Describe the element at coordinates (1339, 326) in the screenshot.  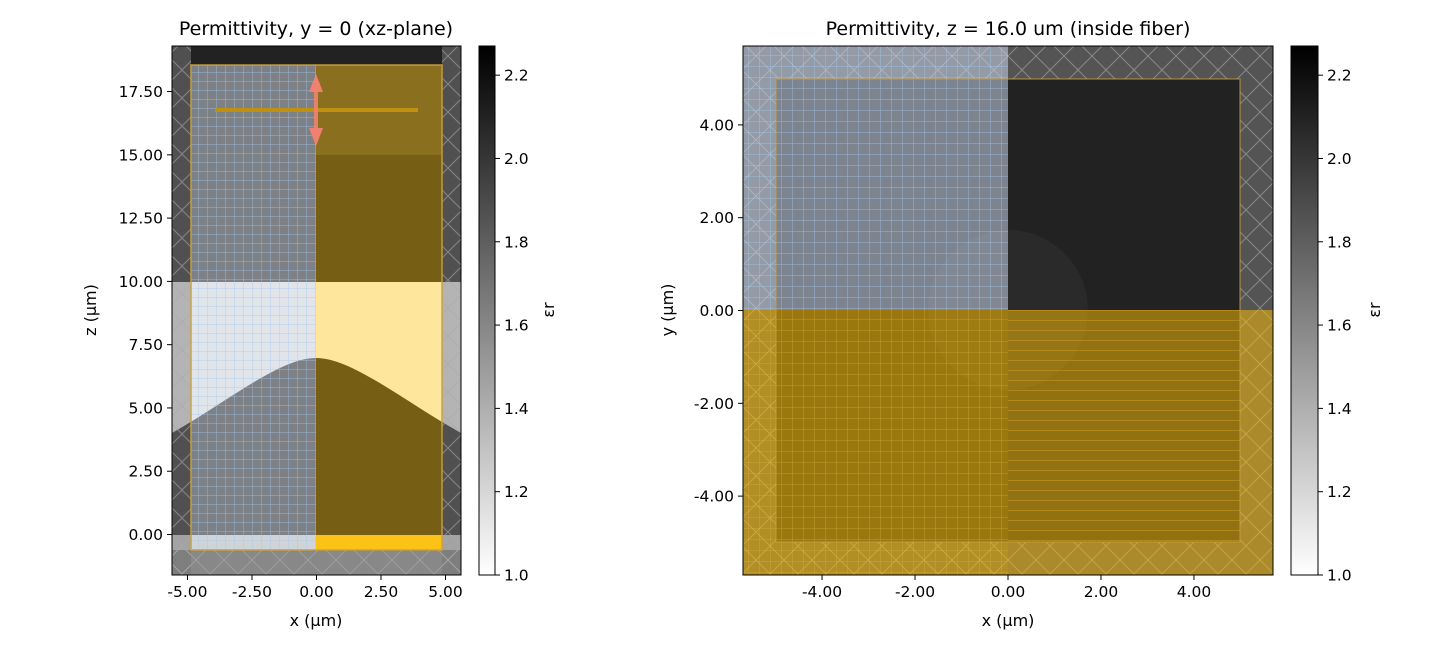
I see `right-cbtick-label-3: 1.6` at that location.